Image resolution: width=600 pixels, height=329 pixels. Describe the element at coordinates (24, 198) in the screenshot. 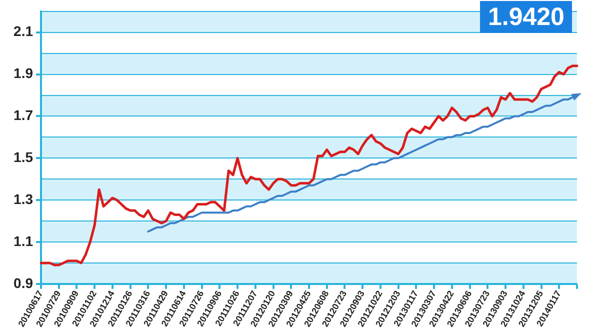

I see `y-tick-label: 1.3` at that location.